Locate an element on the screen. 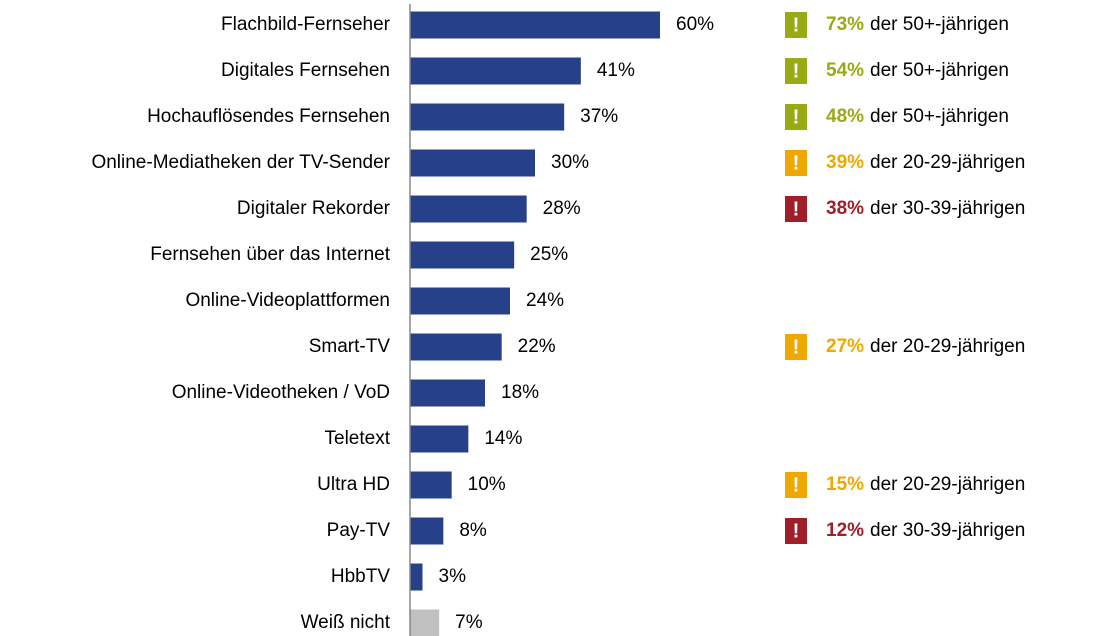  annotation: 27% der 20-29-jährigen is located at coordinates (925, 346).